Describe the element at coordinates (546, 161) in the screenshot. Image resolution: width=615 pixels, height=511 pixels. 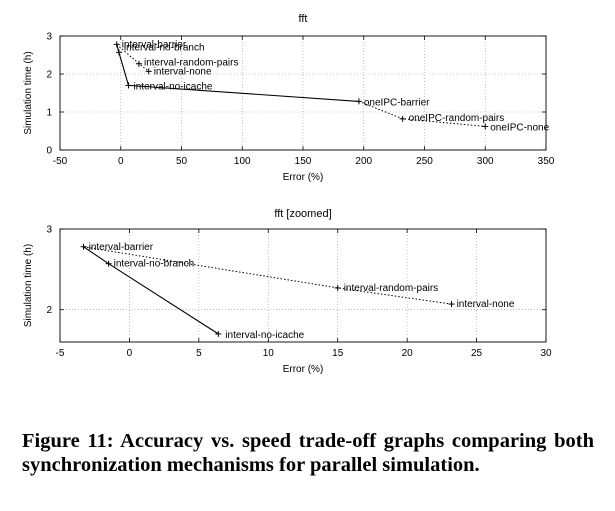
I see `x-tick-label: 350` at that location.